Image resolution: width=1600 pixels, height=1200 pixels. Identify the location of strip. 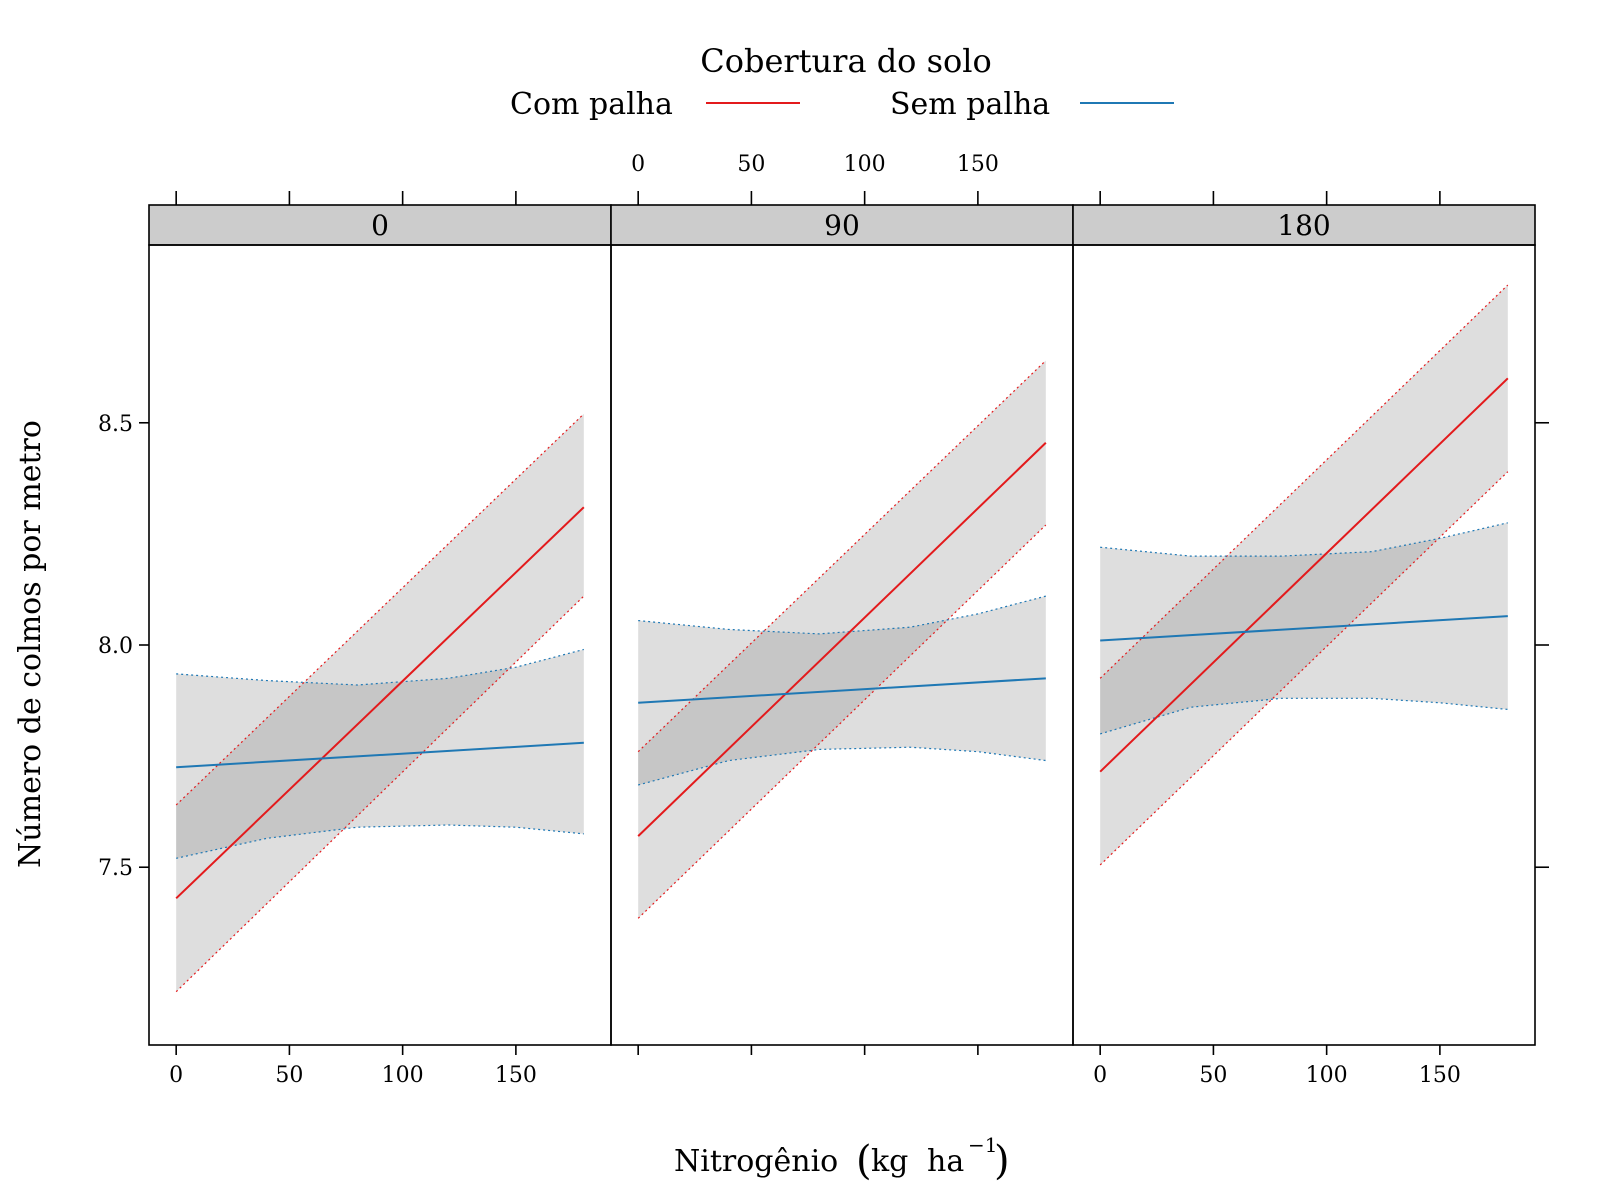
(1304, 225).